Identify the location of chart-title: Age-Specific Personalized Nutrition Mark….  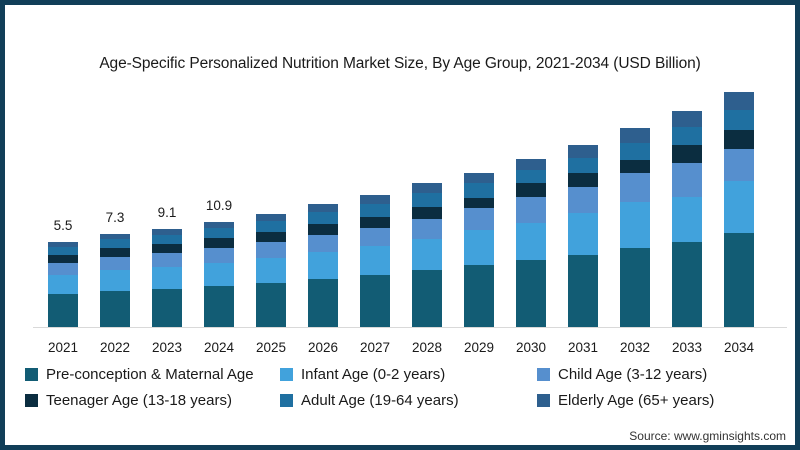
(400, 63).